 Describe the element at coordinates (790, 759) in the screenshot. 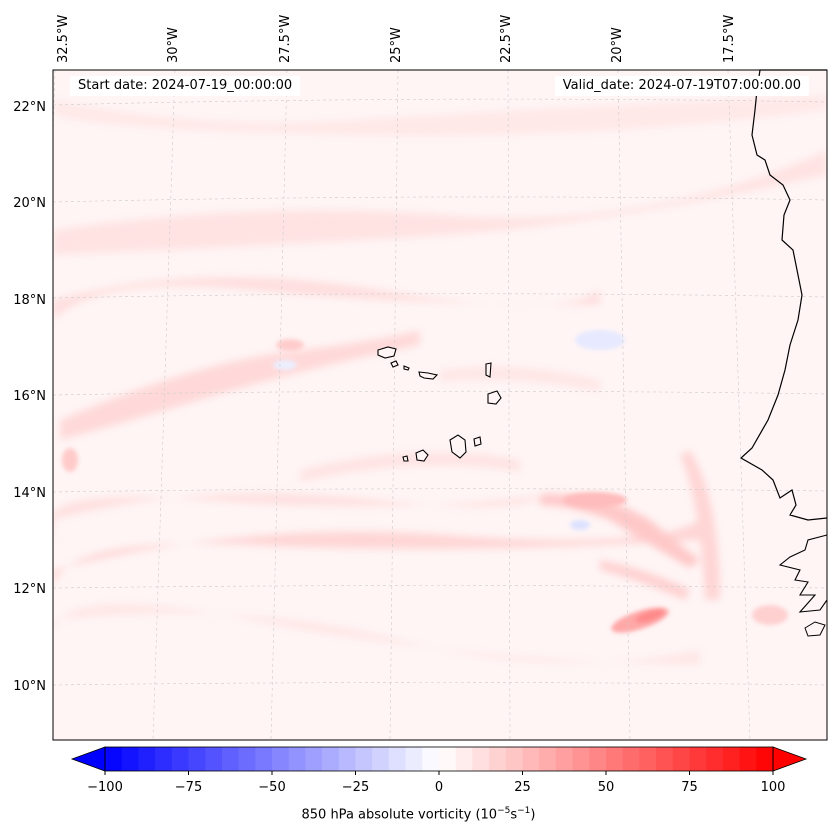

I see `colorbar-extend-max` at that location.